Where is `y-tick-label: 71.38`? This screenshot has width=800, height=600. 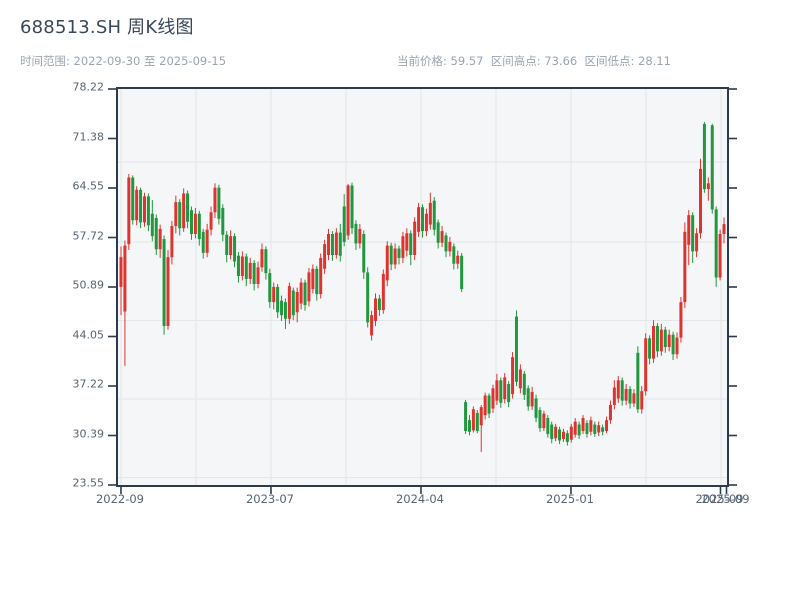
y-tick-label: 71.38 is located at coordinates (88, 136).